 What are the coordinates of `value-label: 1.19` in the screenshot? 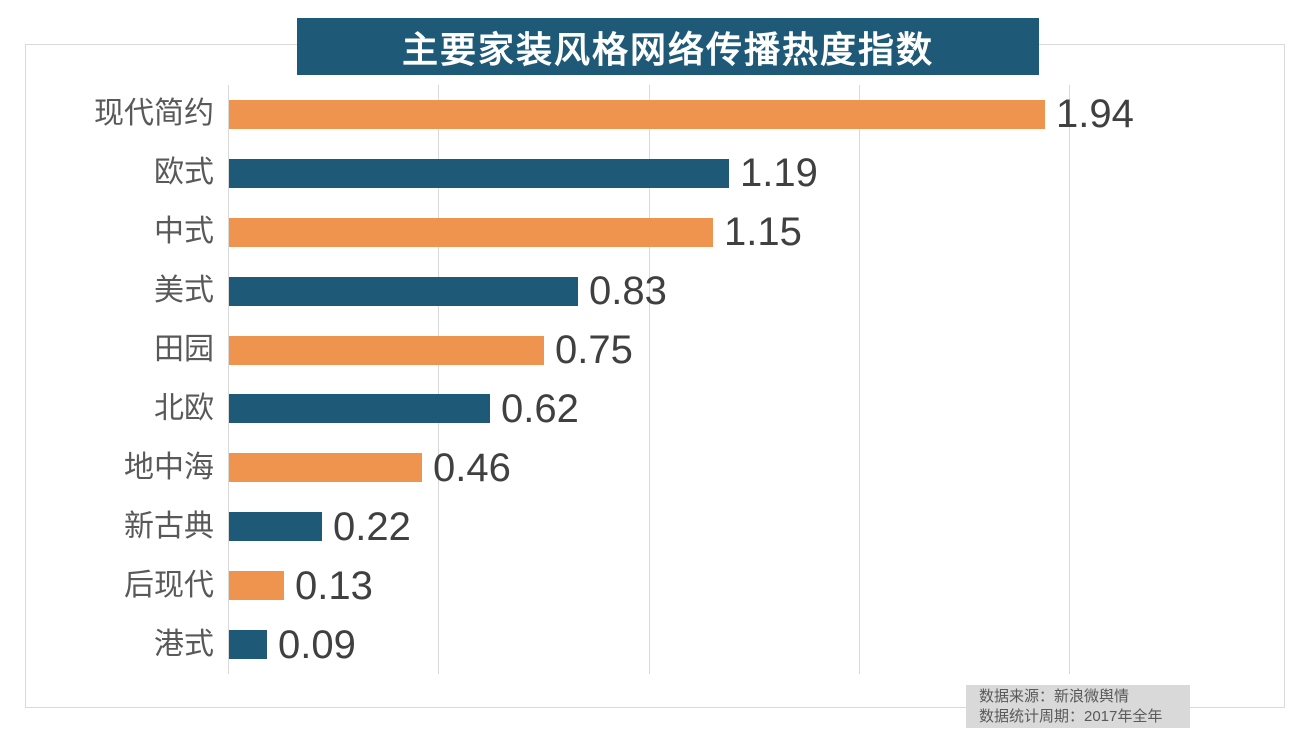 It's located at (779, 173).